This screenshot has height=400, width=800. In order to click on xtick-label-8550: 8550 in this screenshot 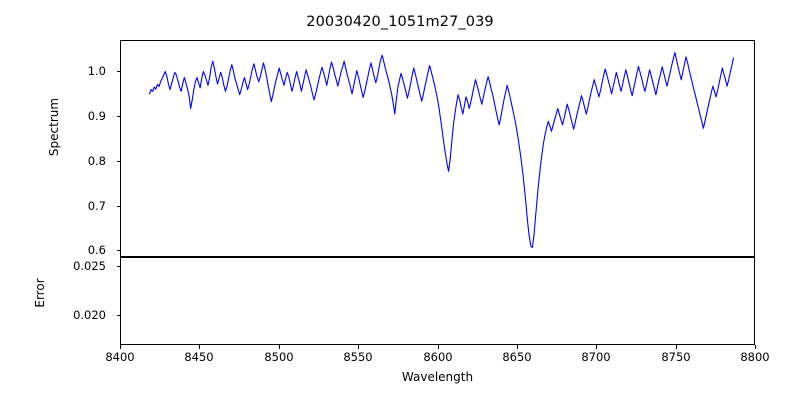, I will do `click(358, 357)`.